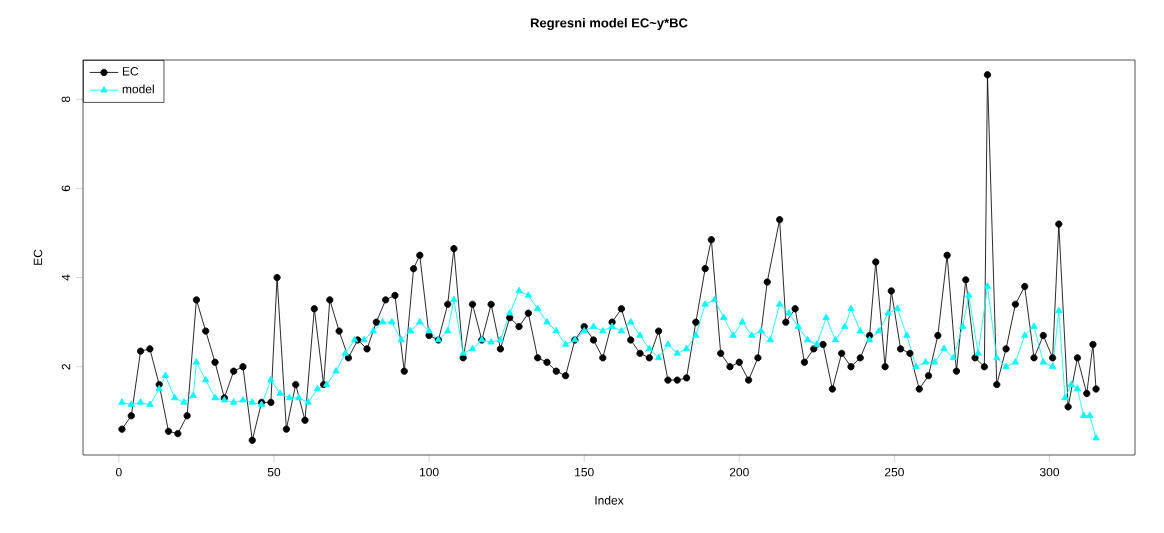  What do you see at coordinates (739, 472) in the screenshot?
I see `x-tick-label: 200` at bounding box center [739, 472].